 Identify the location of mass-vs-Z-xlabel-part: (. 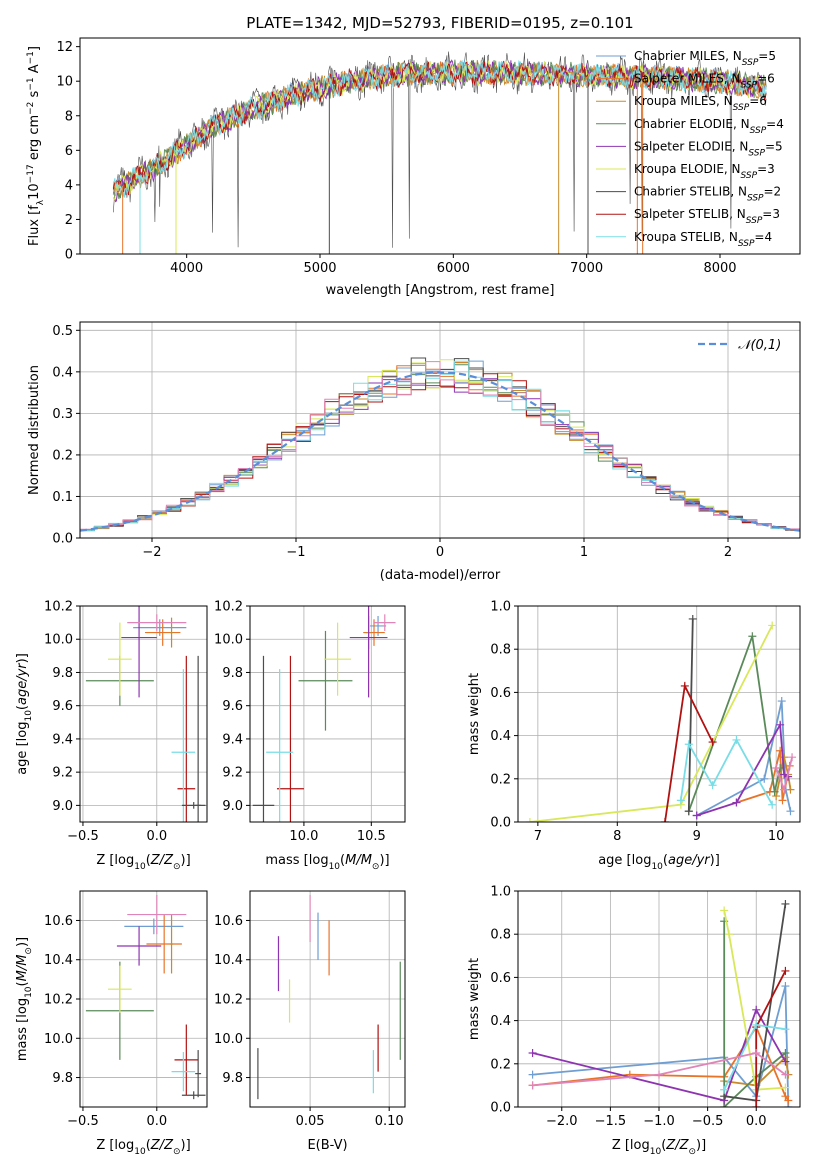
(148, 1145).